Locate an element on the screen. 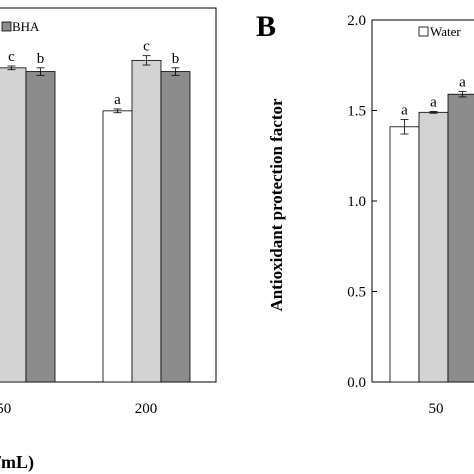 This screenshot has height=474, width=474. panel-b-y-axis-label: Antioxidant protection factor is located at coordinates (276, 205).